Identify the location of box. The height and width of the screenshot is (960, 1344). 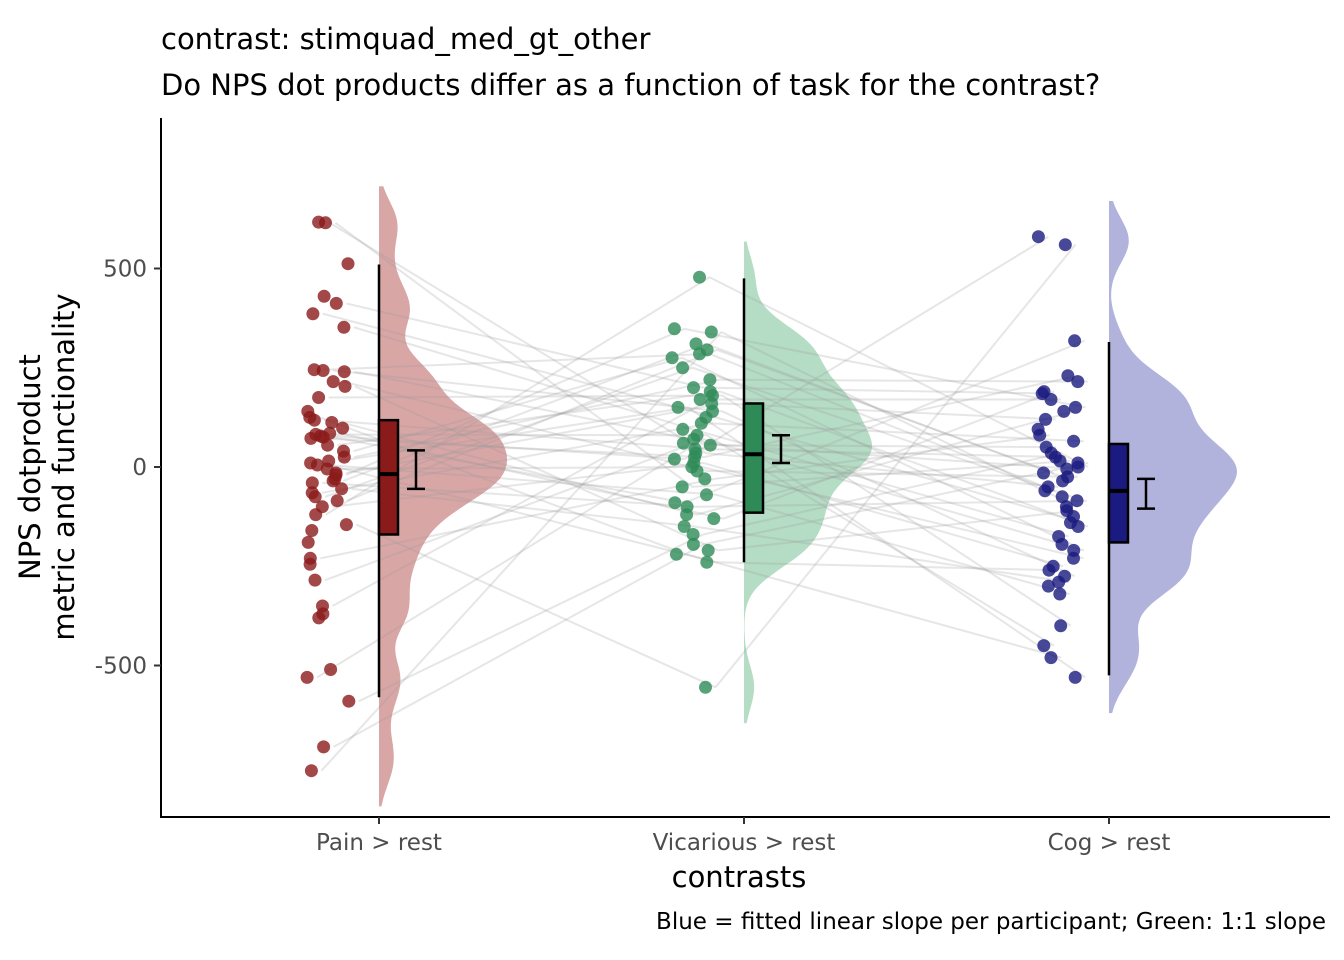
(1118, 493).